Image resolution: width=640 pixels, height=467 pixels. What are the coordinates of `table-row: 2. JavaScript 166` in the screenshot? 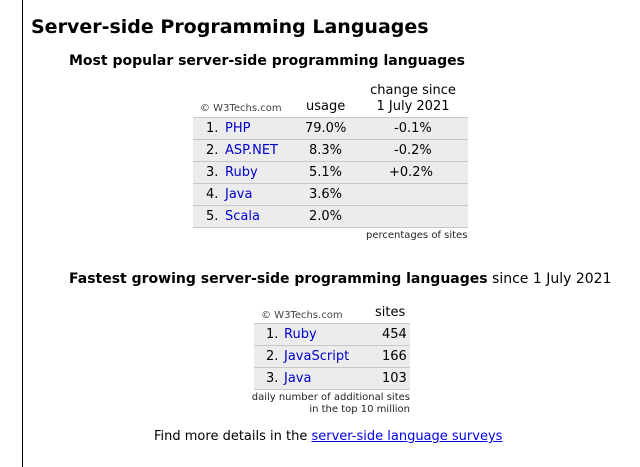 It's located at (332, 356).